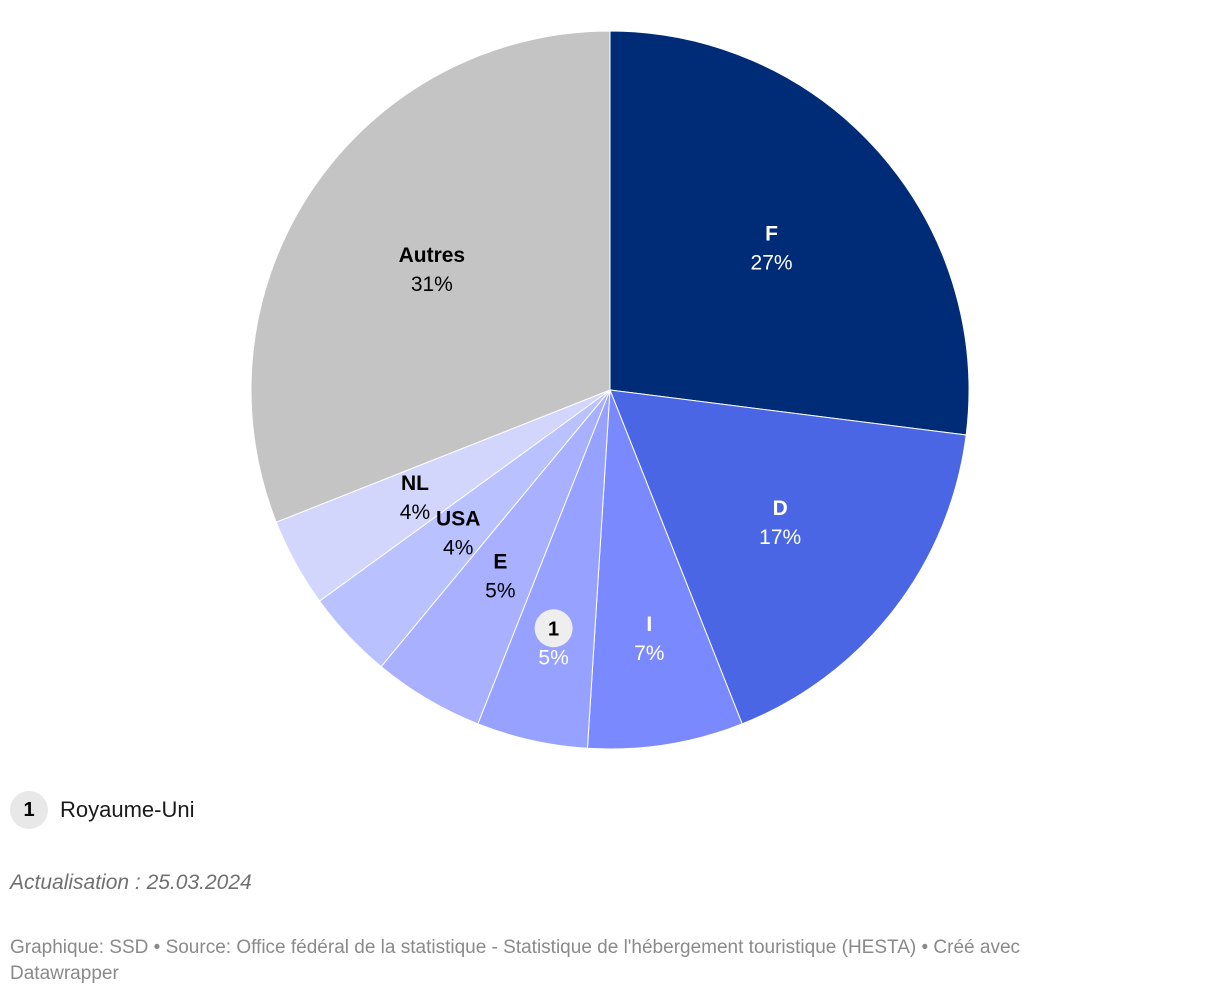  What do you see at coordinates (432, 255) in the screenshot?
I see `pie-label-autres: Autres` at bounding box center [432, 255].